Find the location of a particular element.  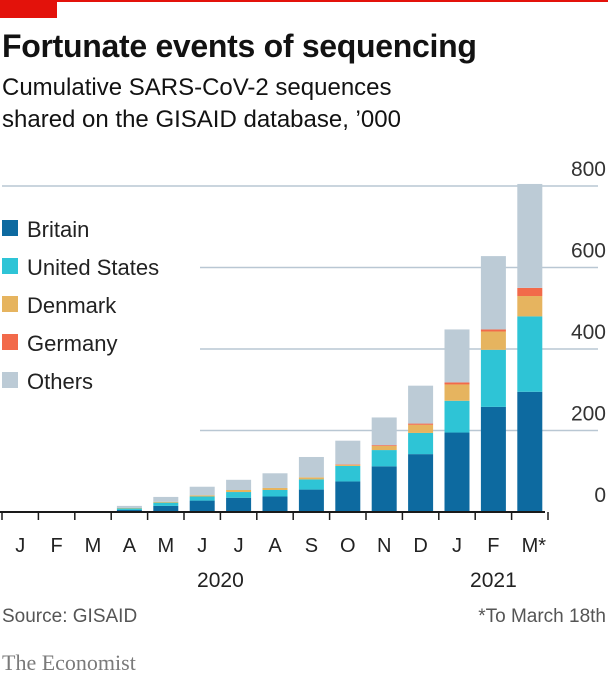

y-tick-labels: 0 200 400 600 800 is located at coordinates (588, 332).